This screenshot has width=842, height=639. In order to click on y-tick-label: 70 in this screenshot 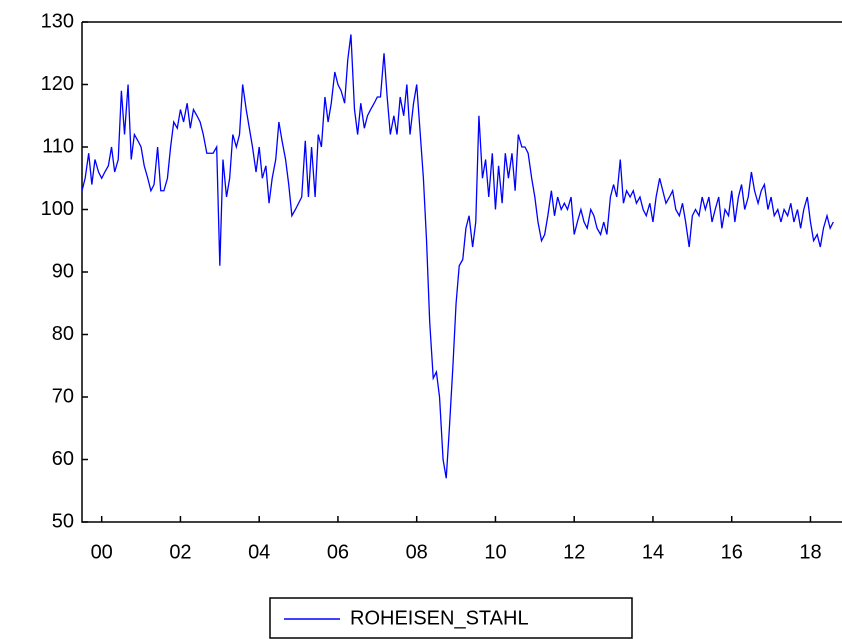, I will do `click(63, 396)`.